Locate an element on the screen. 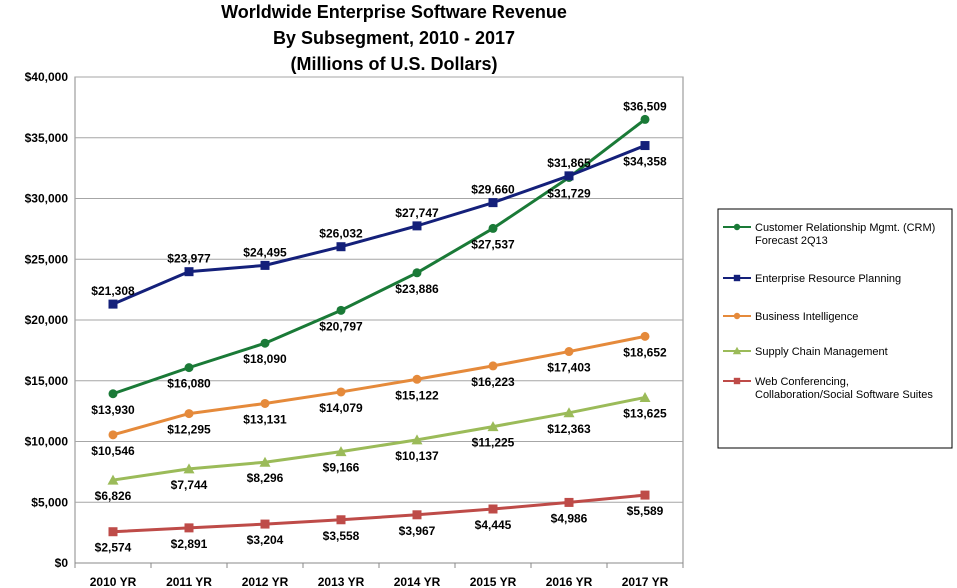 The height and width of the screenshot is (588, 957). data-label: $23,886 is located at coordinates (417, 289).